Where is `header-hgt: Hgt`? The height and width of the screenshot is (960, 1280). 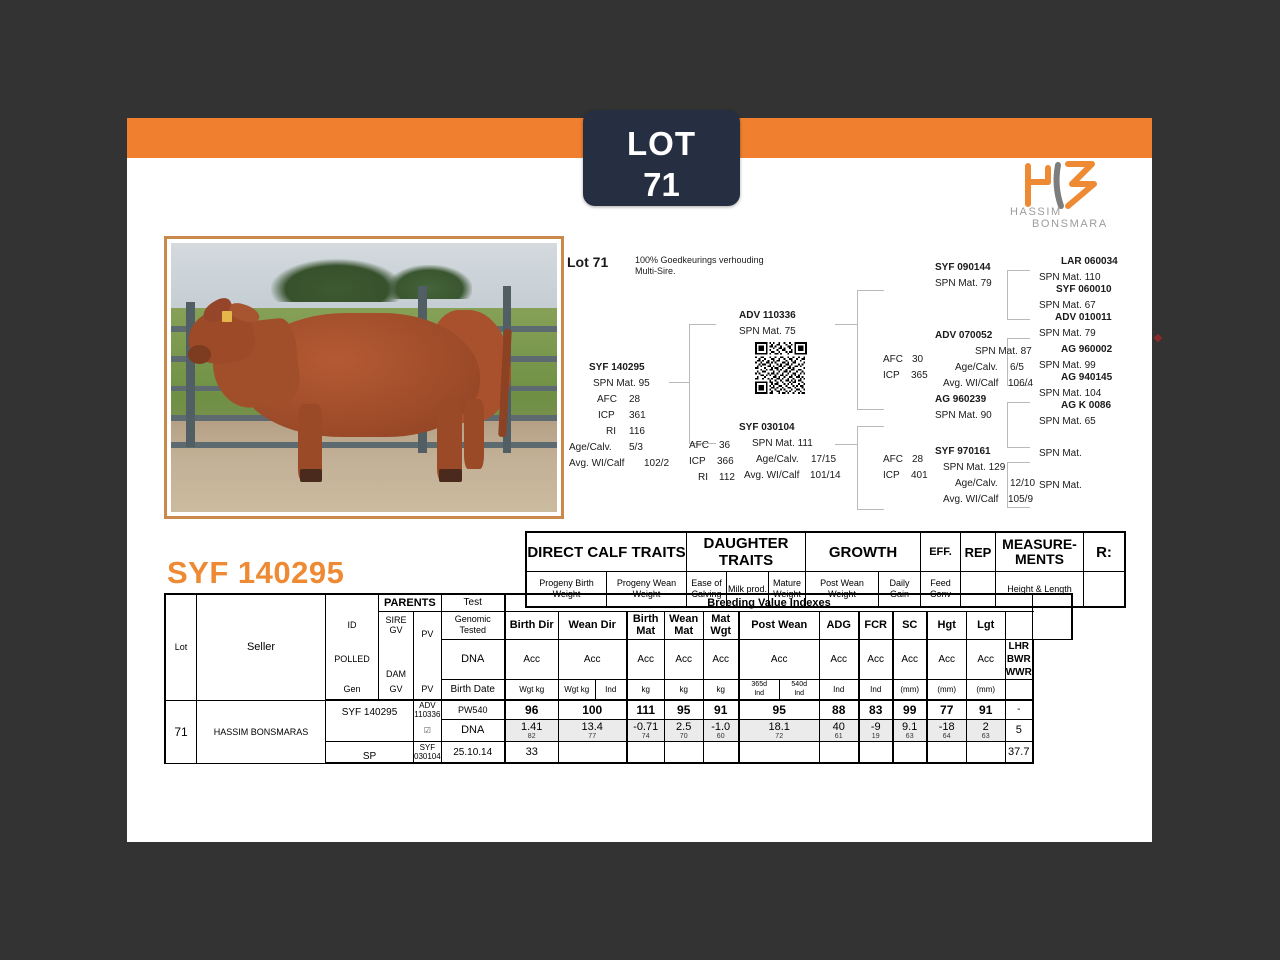
header-hgt: Hgt is located at coordinates (946, 625).